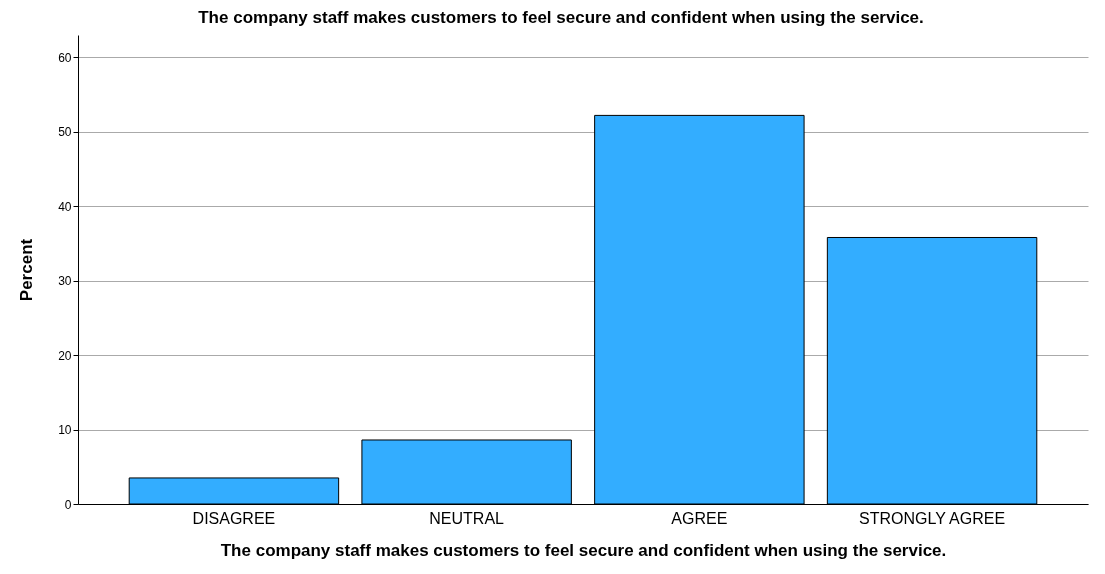 The width and height of the screenshot is (1105, 574). What do you see at coordinates (583, 550) in the screenshot?
I see `x-axis-title: The company staff makes customers to feel secure and confident when using the service.` at bounding box center [583, 550].